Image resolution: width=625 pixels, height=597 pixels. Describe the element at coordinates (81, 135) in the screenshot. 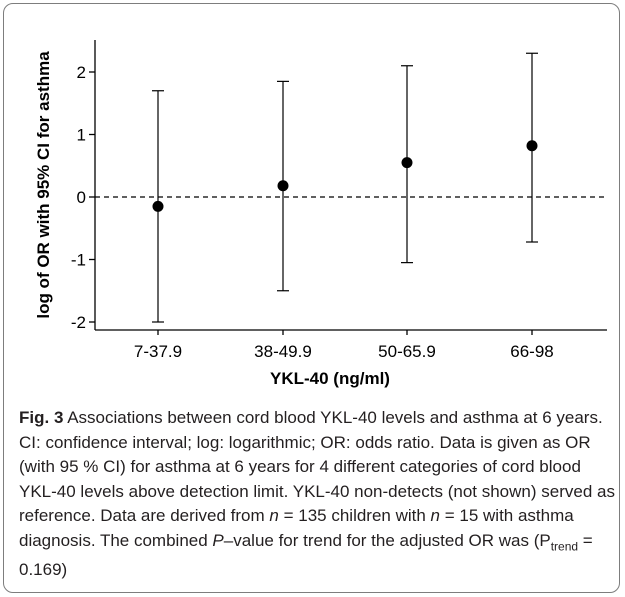

I see `y-tick-label-3: 1` at that location.